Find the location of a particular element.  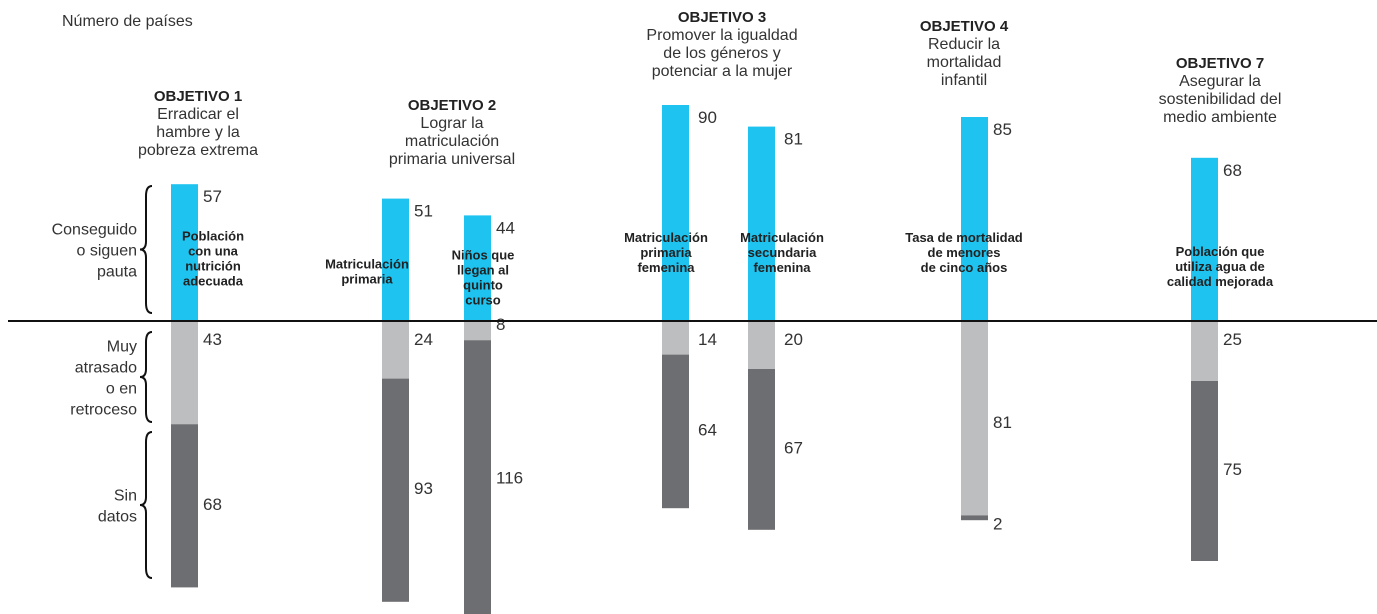

status-category-label: Sin is located at coordinates (125, 496).